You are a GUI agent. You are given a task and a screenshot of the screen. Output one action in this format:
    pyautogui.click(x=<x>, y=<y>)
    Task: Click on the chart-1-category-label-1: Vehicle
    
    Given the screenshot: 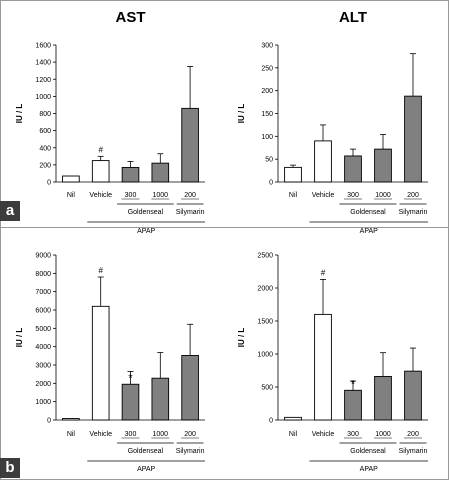 What is the action you would take?
    pyautogui.click(x=100, y=195)
    